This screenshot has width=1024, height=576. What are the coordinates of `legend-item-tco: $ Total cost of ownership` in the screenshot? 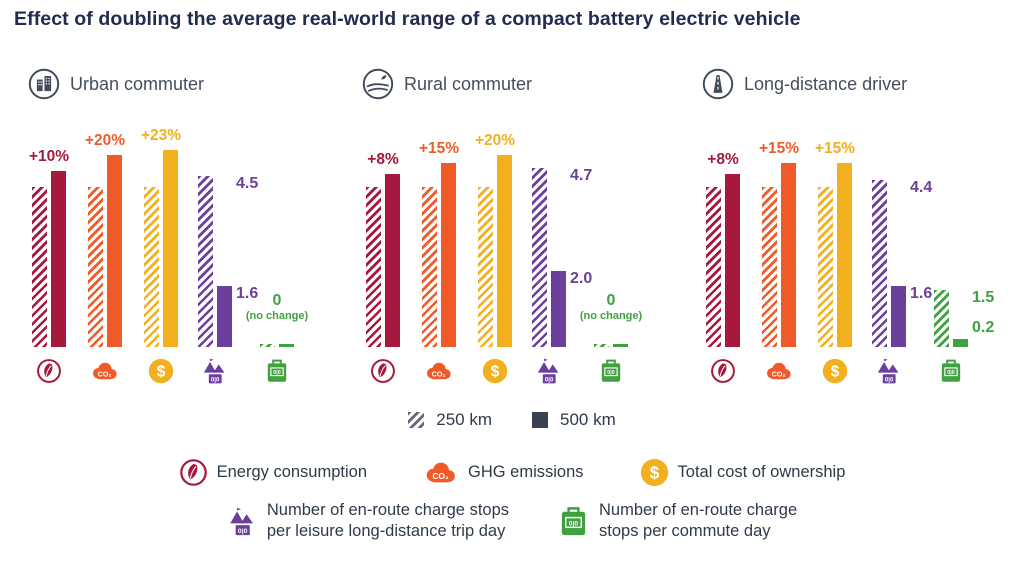 It's located at (743, 472).